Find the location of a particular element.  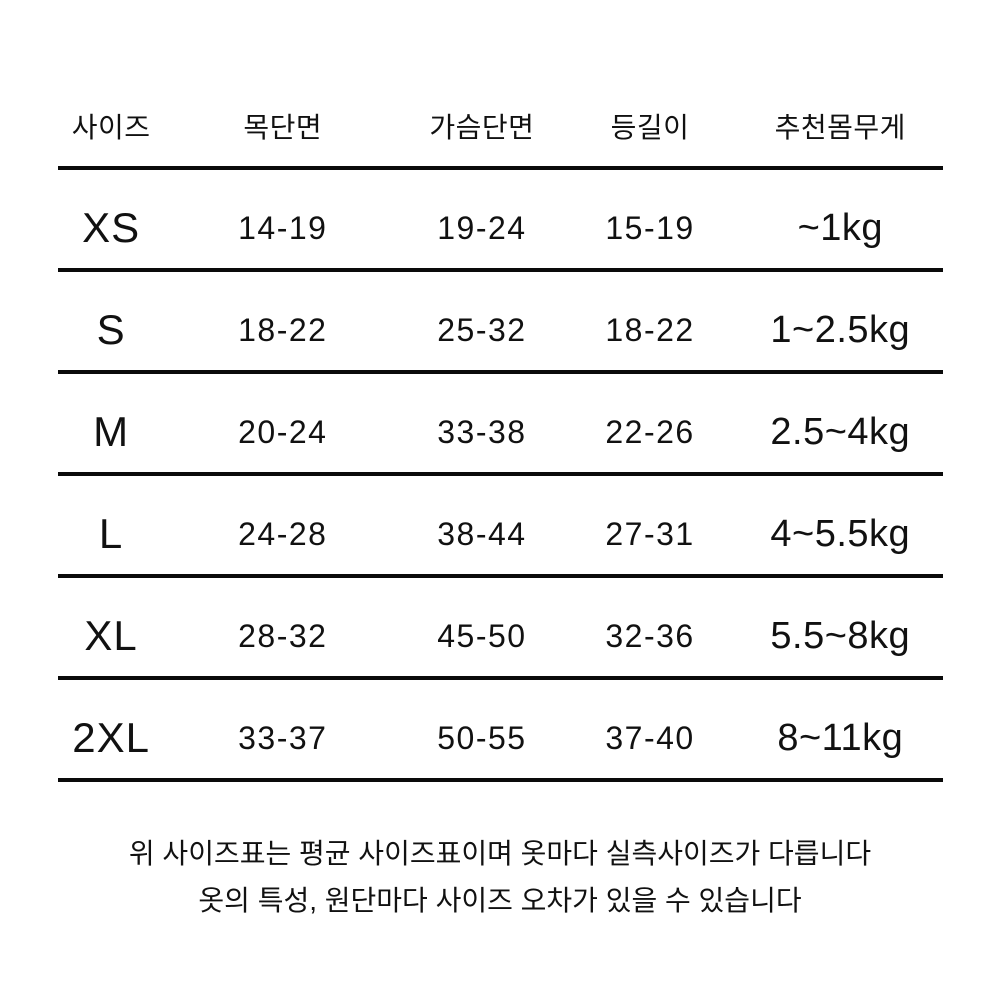

weight-cell: 5.5~8kg is located at coordinates (840, 635).